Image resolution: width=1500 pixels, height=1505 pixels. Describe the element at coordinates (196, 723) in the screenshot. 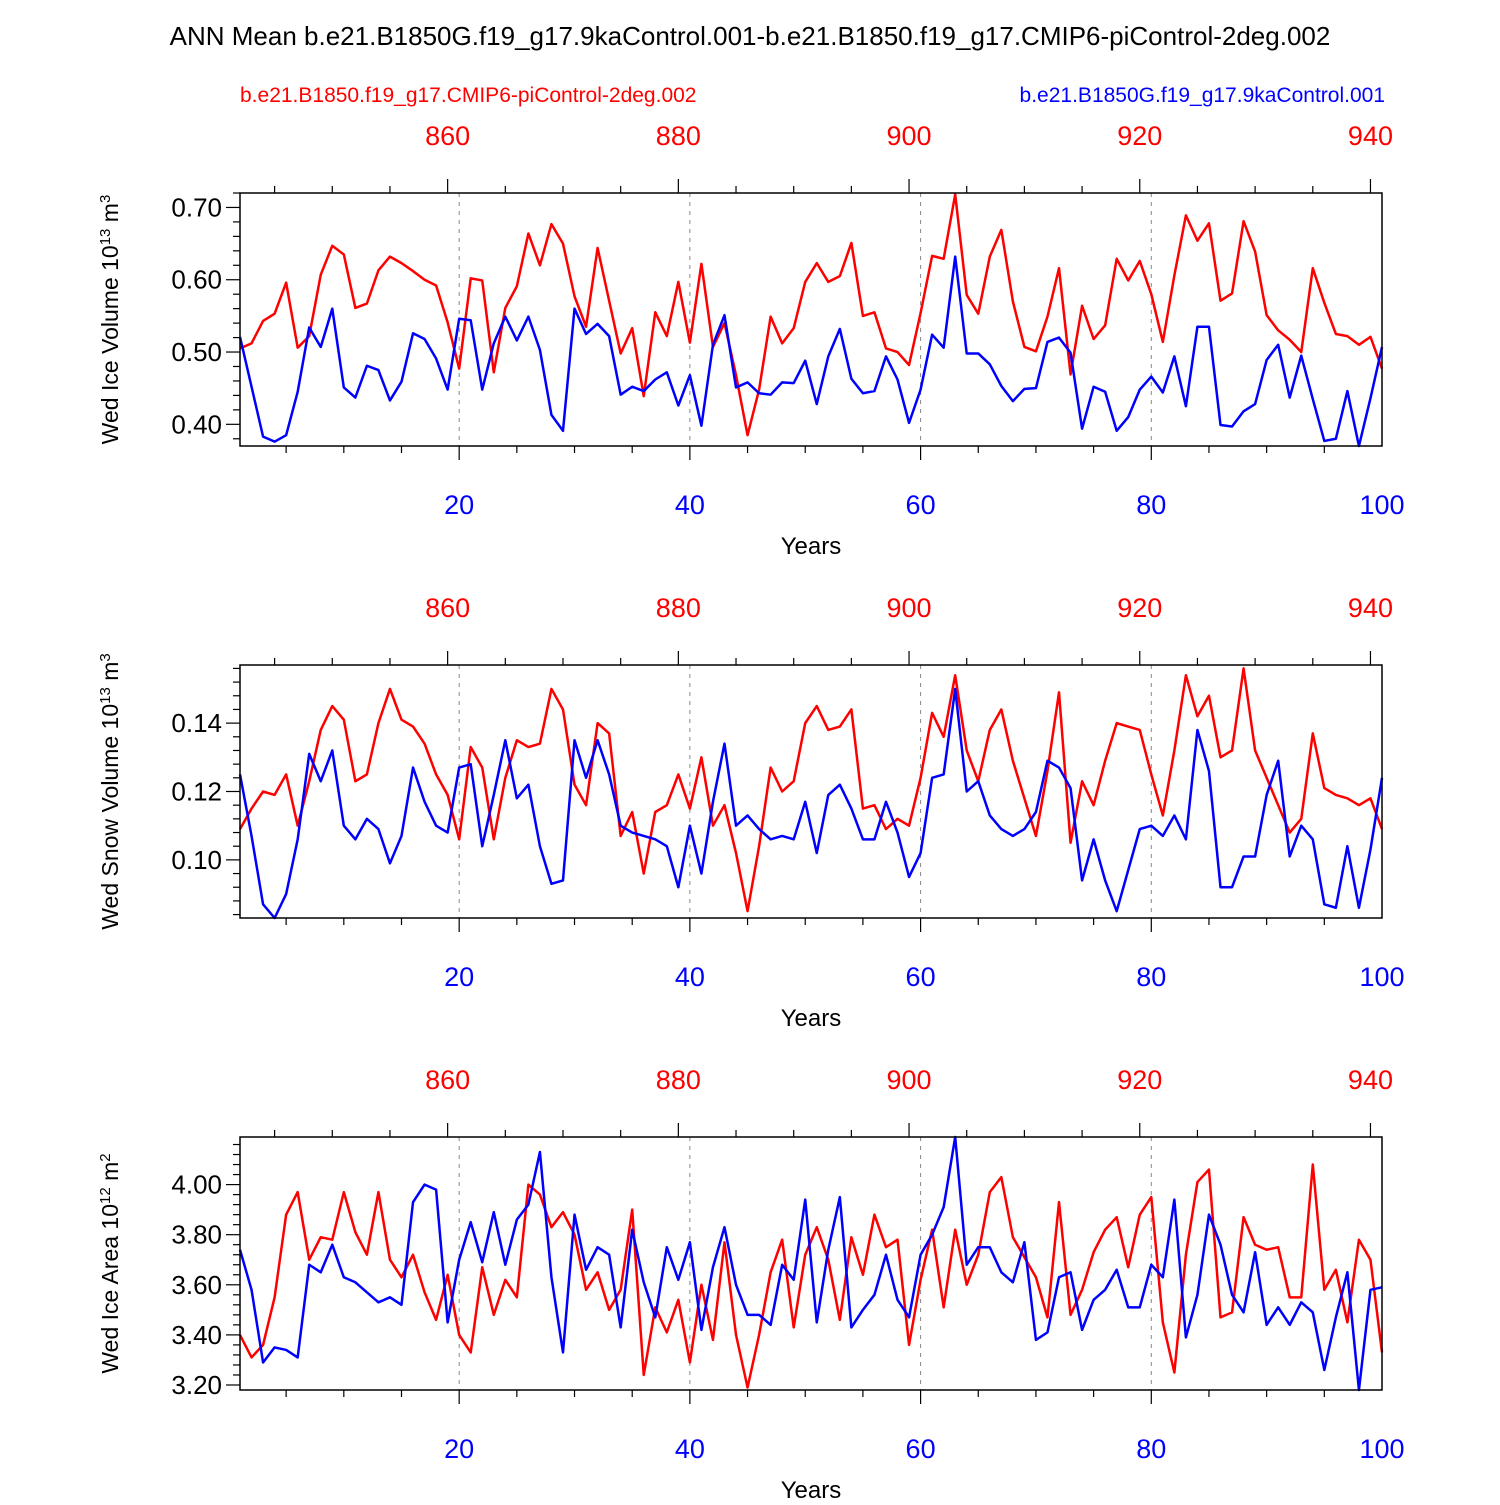

I see `y-tick-label: 0.14` at that location.